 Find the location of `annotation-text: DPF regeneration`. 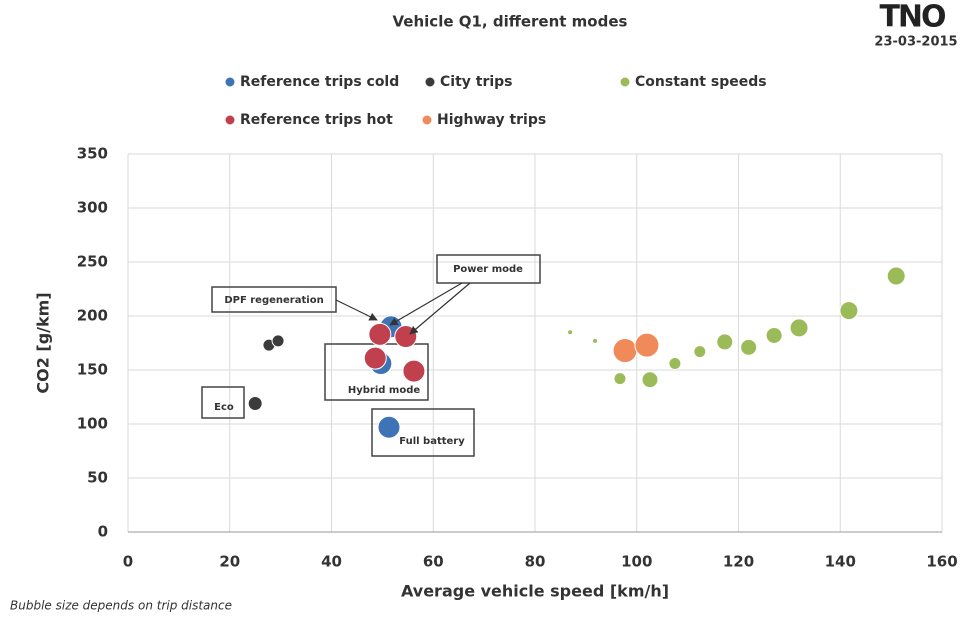

annotation-text: DPF regeneration is located at coordinates (273, 300).